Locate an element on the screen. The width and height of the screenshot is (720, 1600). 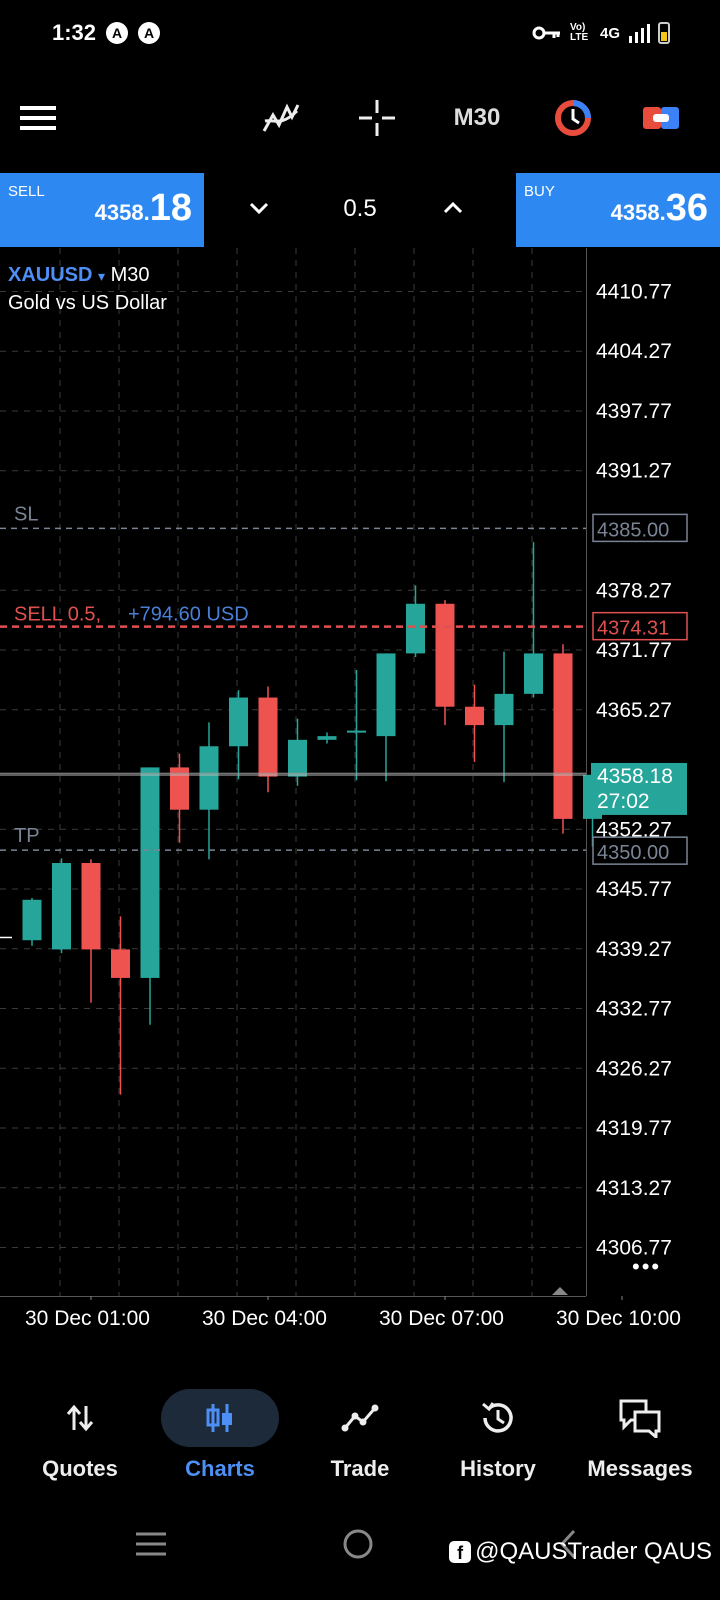
lot-size-value: 0.5 is located at coordinates (360, 208).